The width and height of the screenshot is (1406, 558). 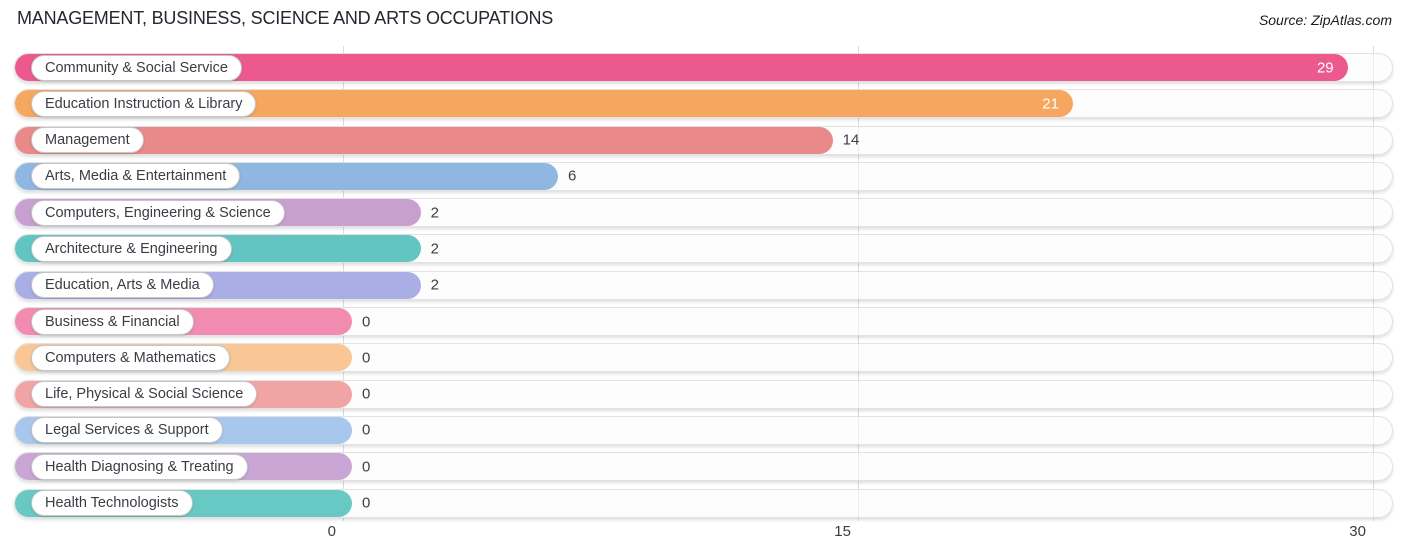 I want to click on bar-track: Education Instruction & Library 21, so click(x=703, y=104).